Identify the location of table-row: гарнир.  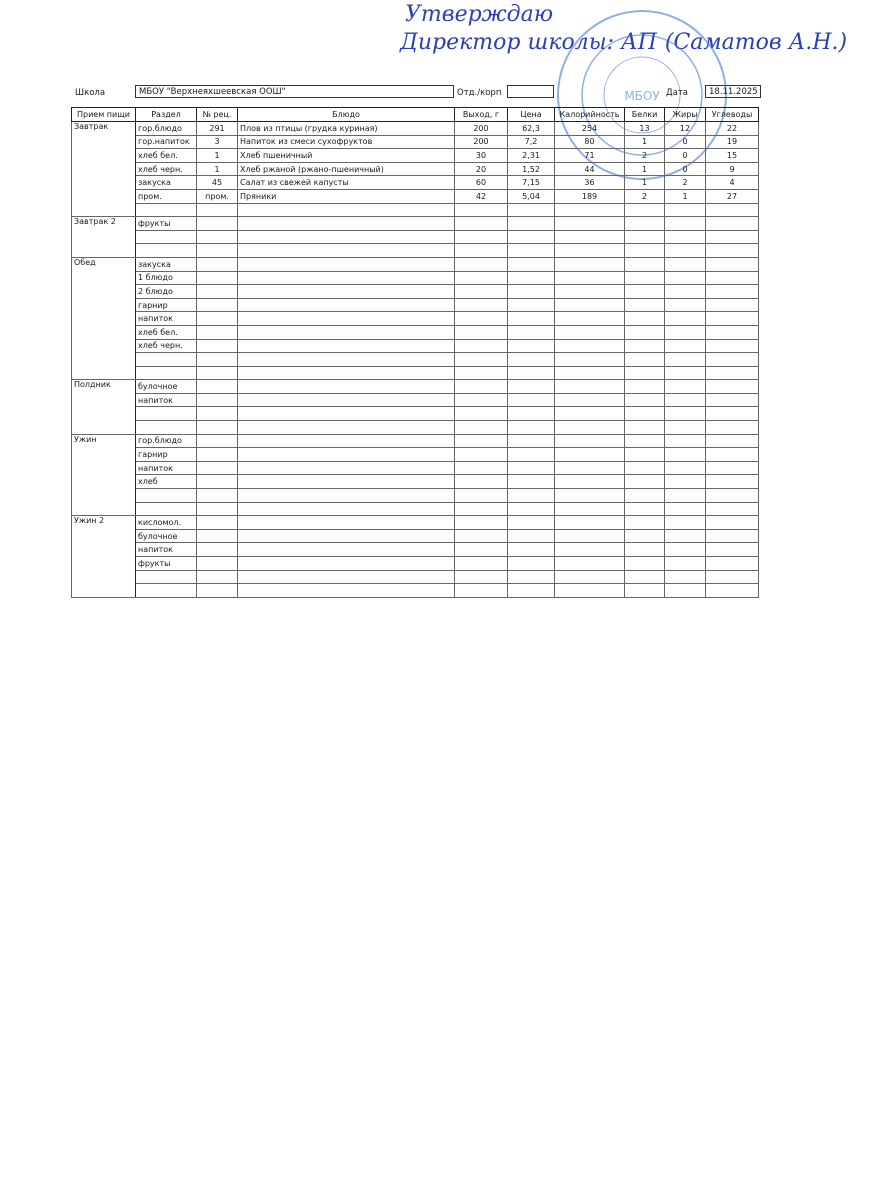
(415, 305).